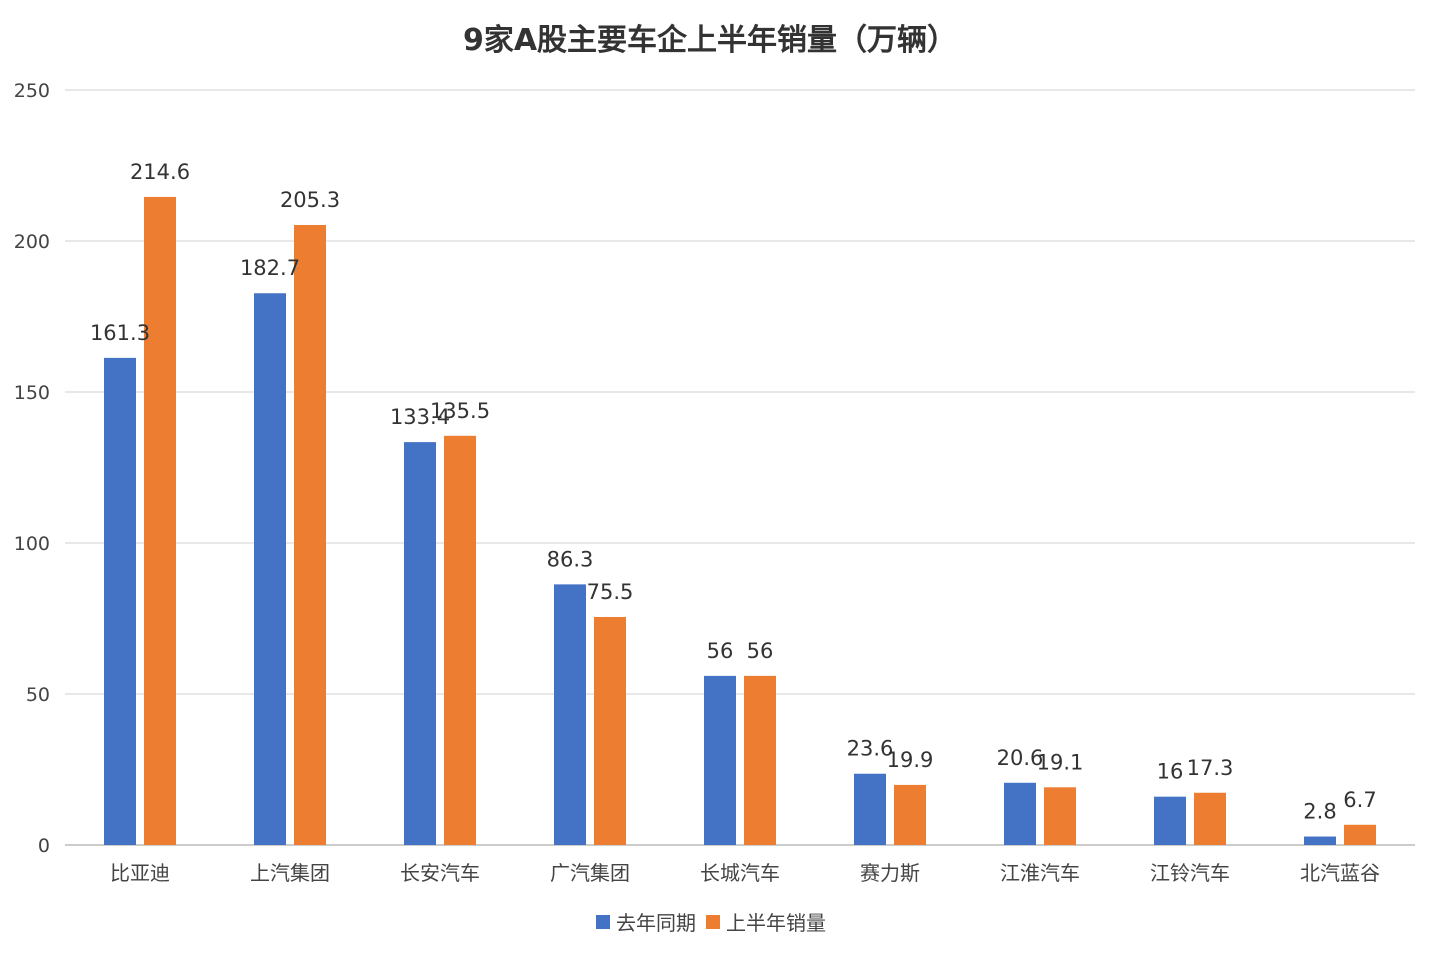 The height and width of the screenshot is (956, 1440). Describe the element at coordinates (1359, 800) in the screenshot. I see `data-label: 6.7` at that location.